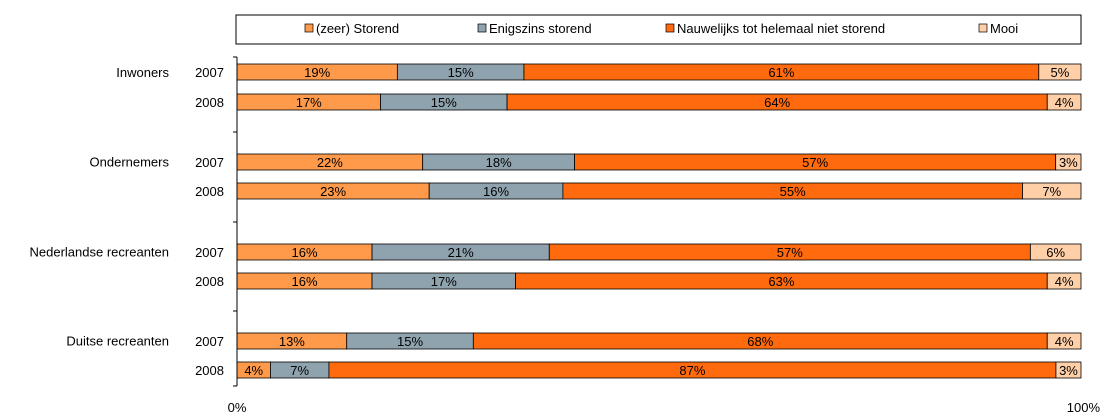 This screenshot has width=1103, height=415. Describe the element at coordinates (1084, 407) in the screenshot. I see `x-tick-label-100: 100%` at that location.